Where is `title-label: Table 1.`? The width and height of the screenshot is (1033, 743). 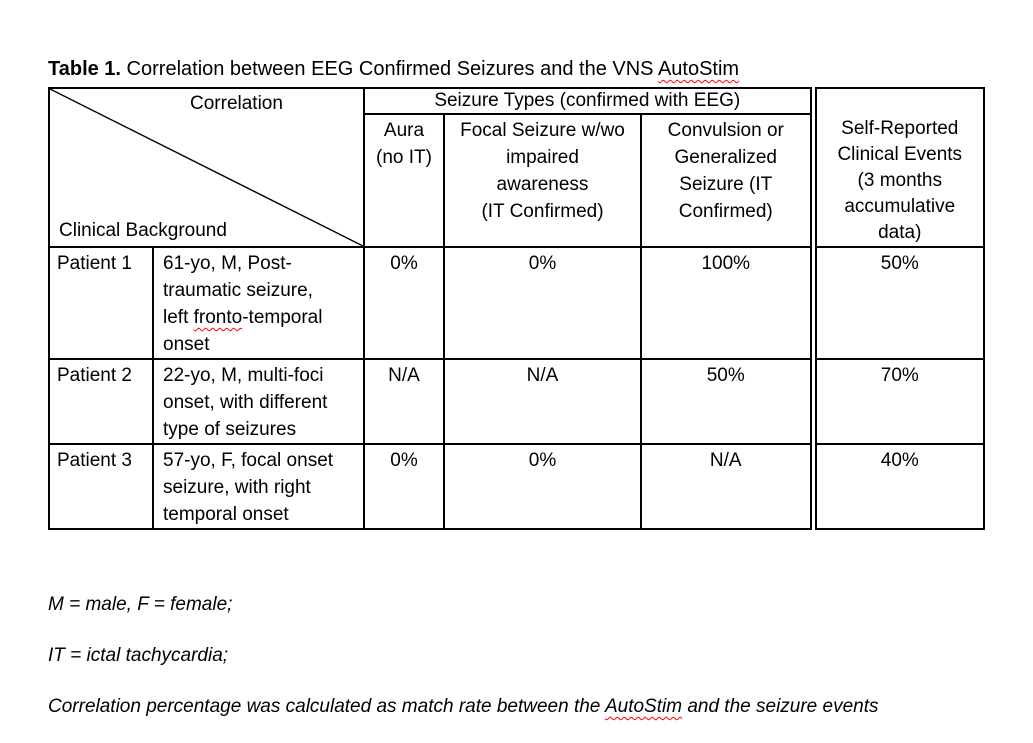 title-label: Table 1. is located at coordinates (84, 69).